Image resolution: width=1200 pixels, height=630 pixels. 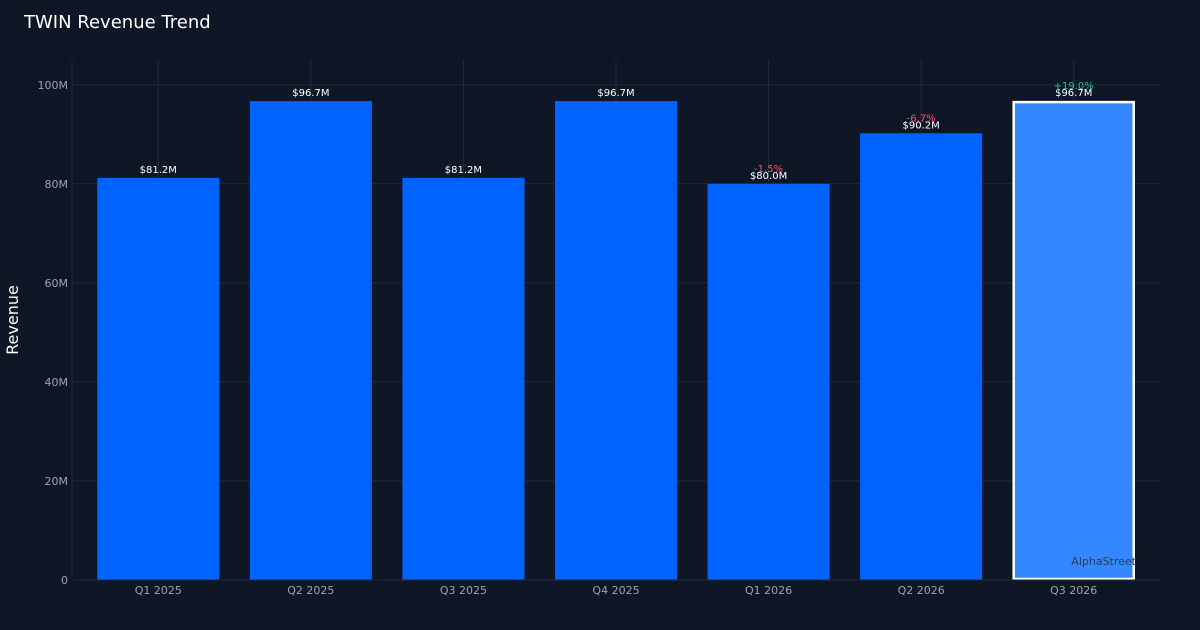 I want to click on bar-change-label: -6.7%, so click(x=921, y=118).